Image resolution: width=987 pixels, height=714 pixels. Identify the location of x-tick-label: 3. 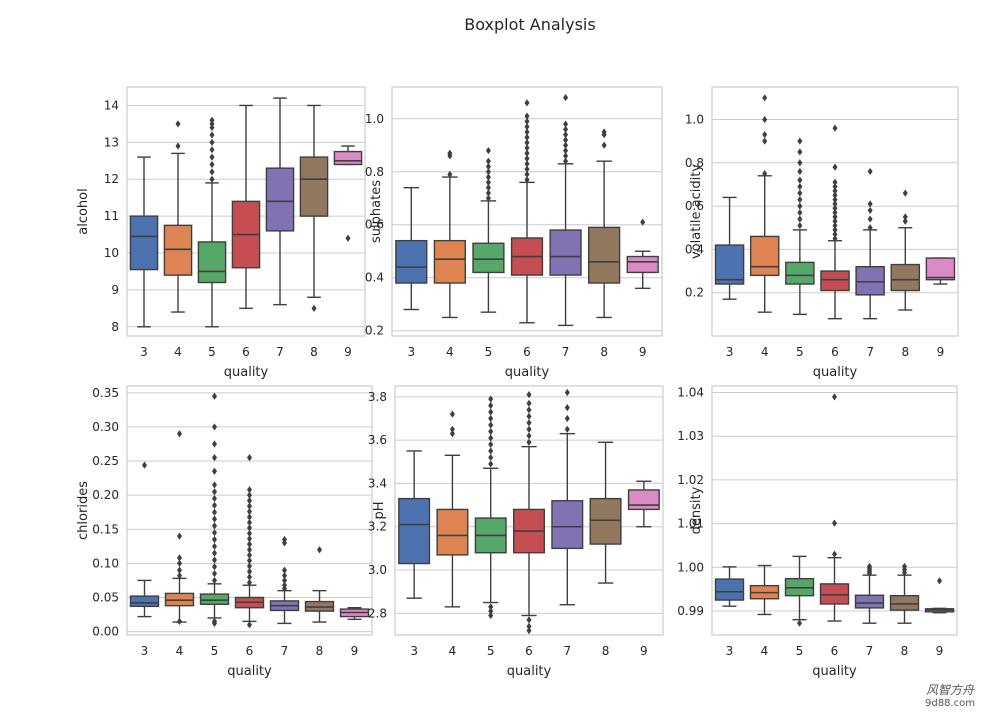
(414, 651).